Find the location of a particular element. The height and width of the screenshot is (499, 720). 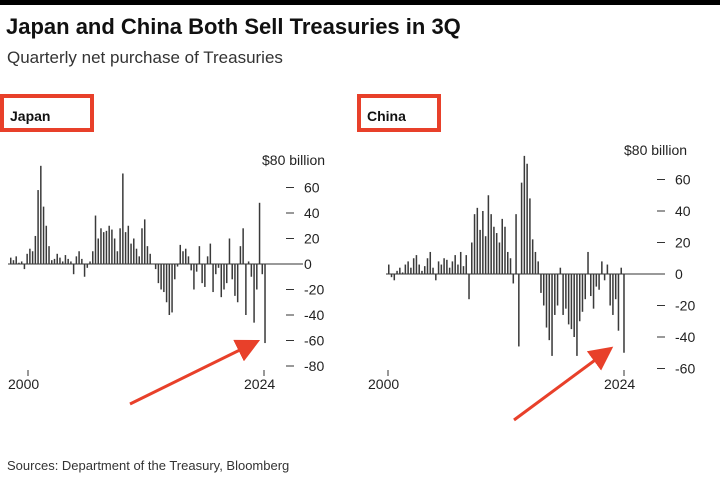

china-ytick-label: 0 is located at coordinates (679, 274).